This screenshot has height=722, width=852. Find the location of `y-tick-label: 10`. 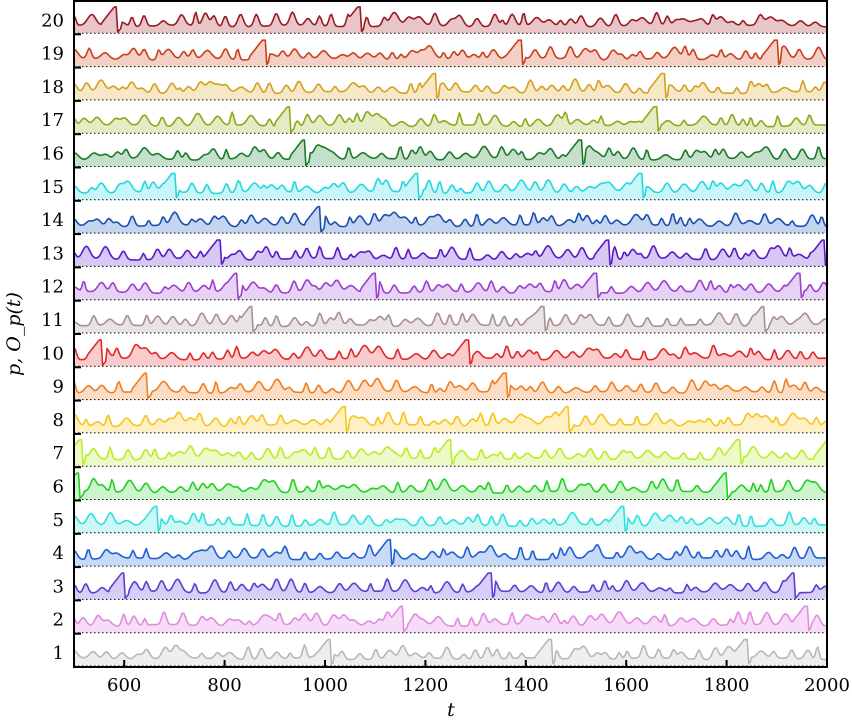

y-tick-label: 10 is located at coordinates (52, 353).